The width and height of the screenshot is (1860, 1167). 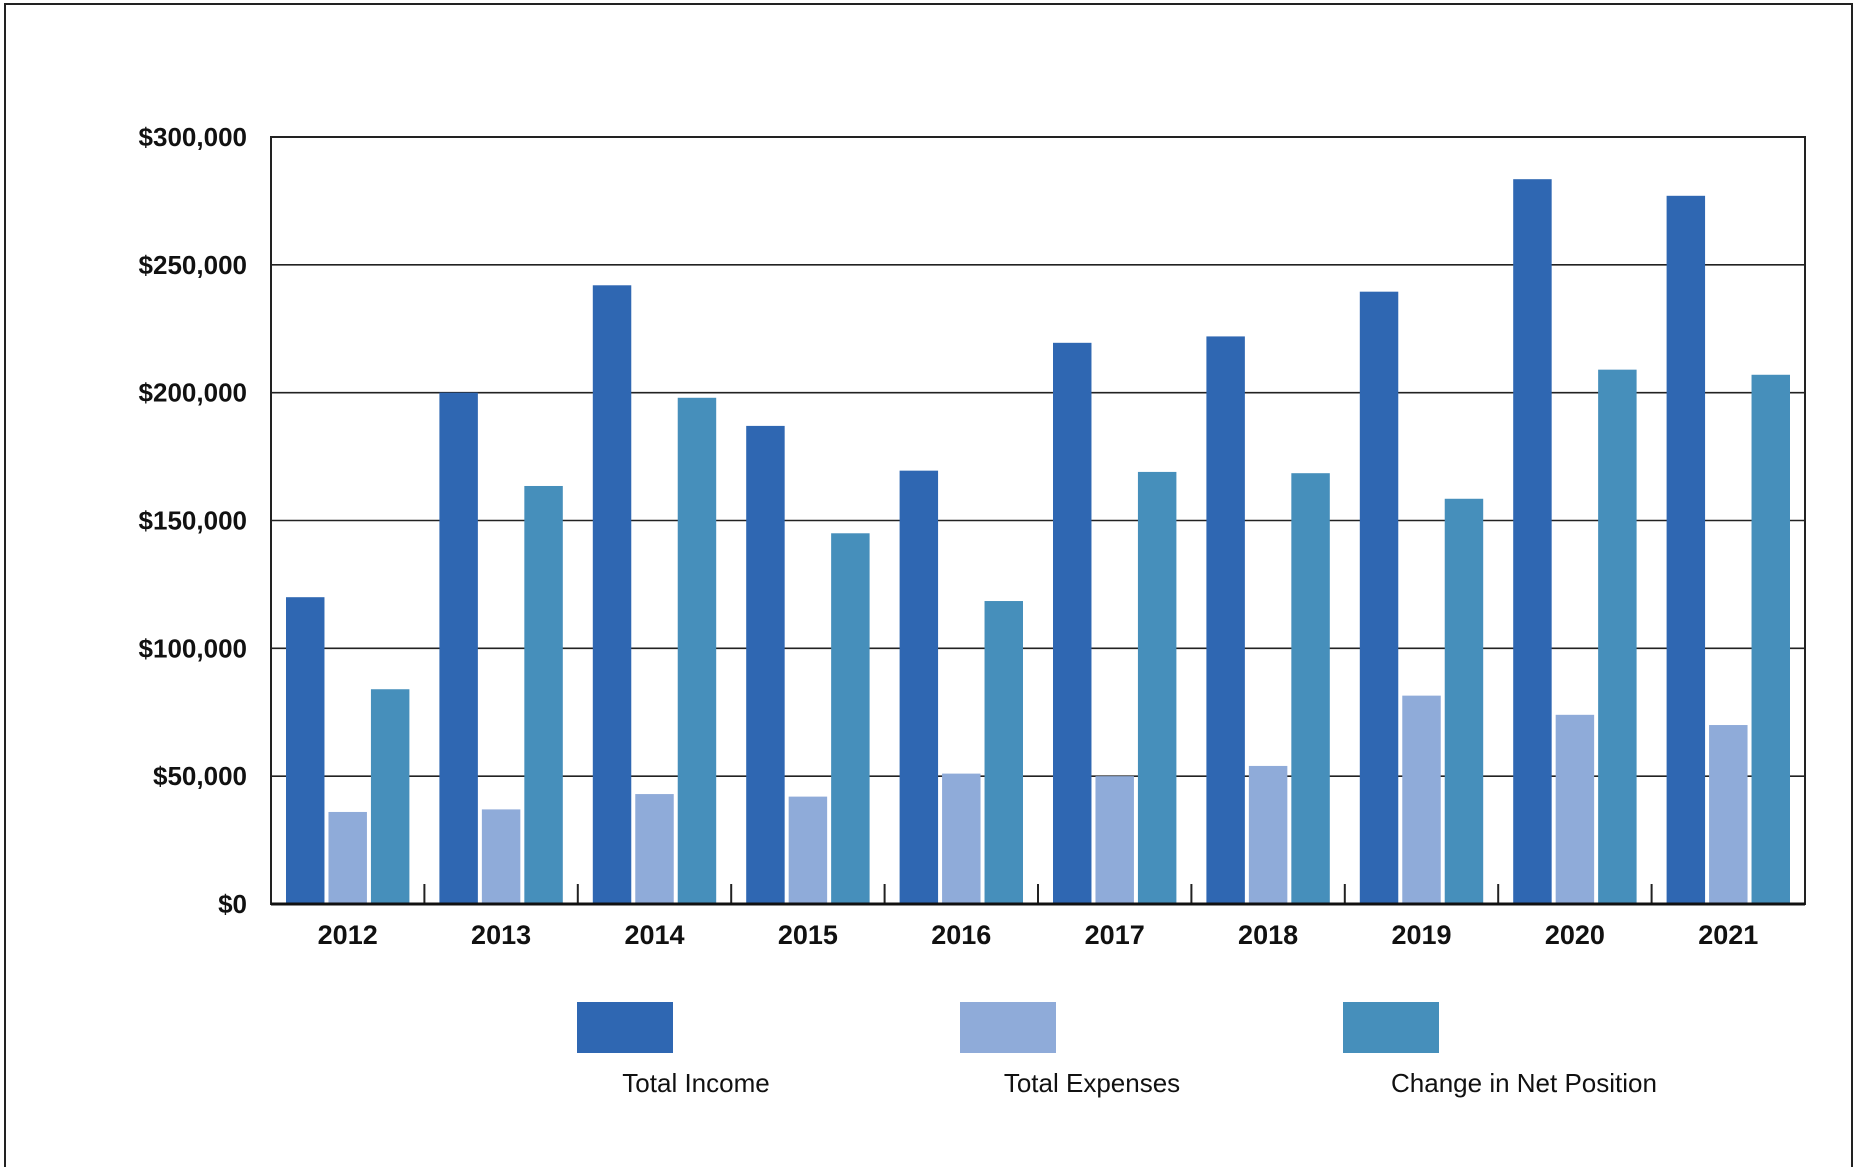 I want to click on y-tick-label: $0, so click(x=232, y=904).